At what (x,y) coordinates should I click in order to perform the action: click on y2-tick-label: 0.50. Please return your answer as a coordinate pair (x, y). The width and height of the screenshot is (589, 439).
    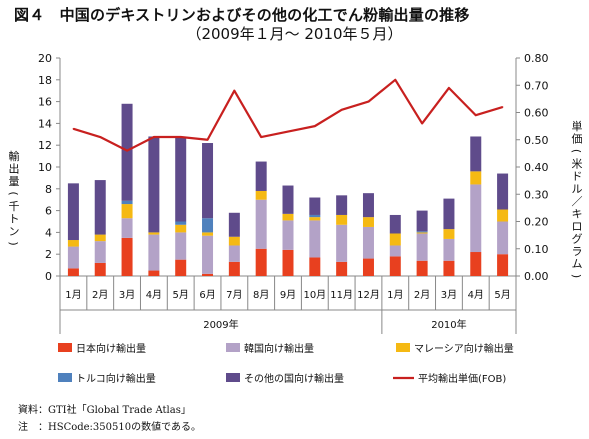
    Looking at the image, I should click on (536, 140).